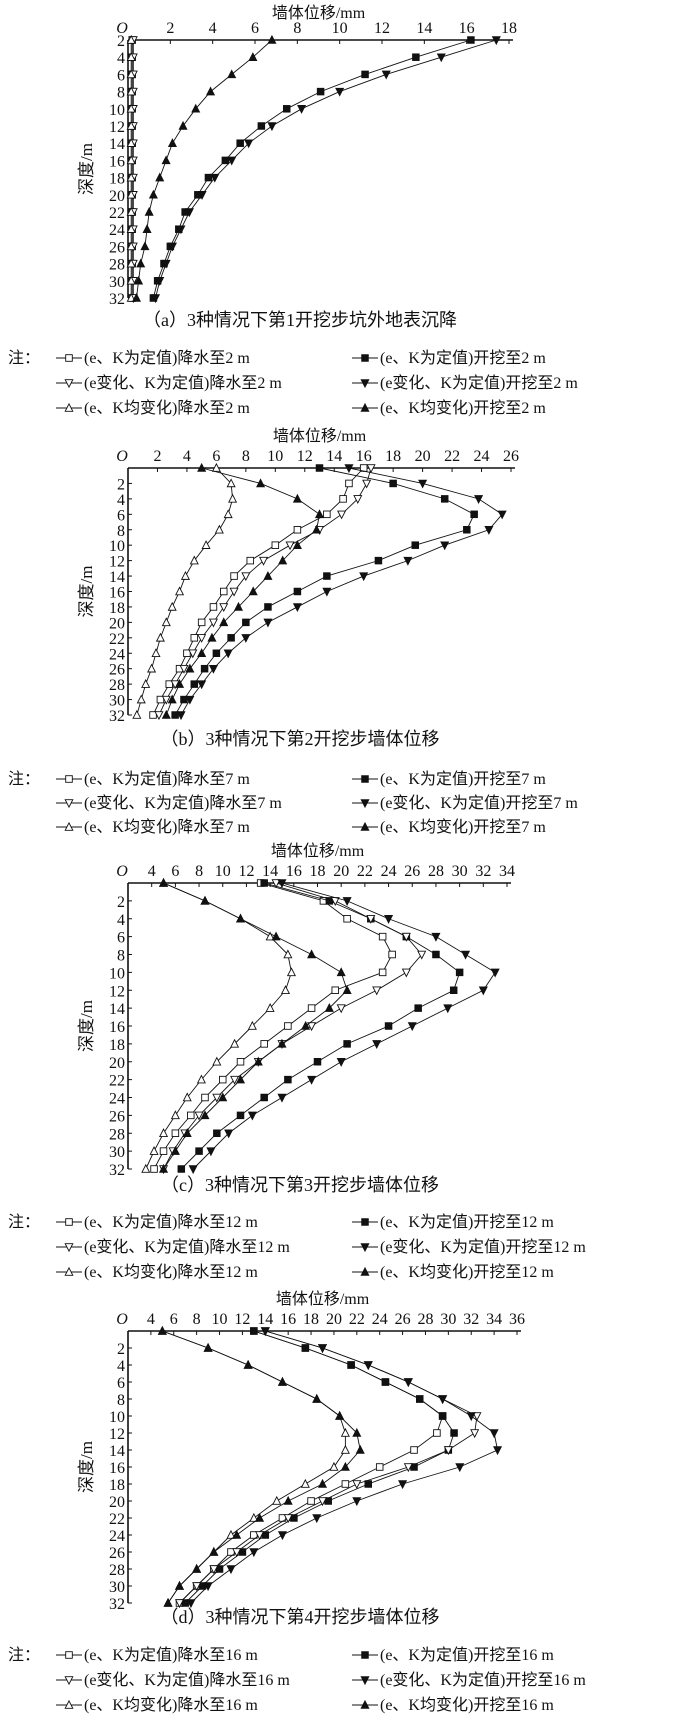 The height and width of the screenshot is (1724, 700). I want to click on legend-item: (e、K均变化)降水至2 m, so click(153, 408).